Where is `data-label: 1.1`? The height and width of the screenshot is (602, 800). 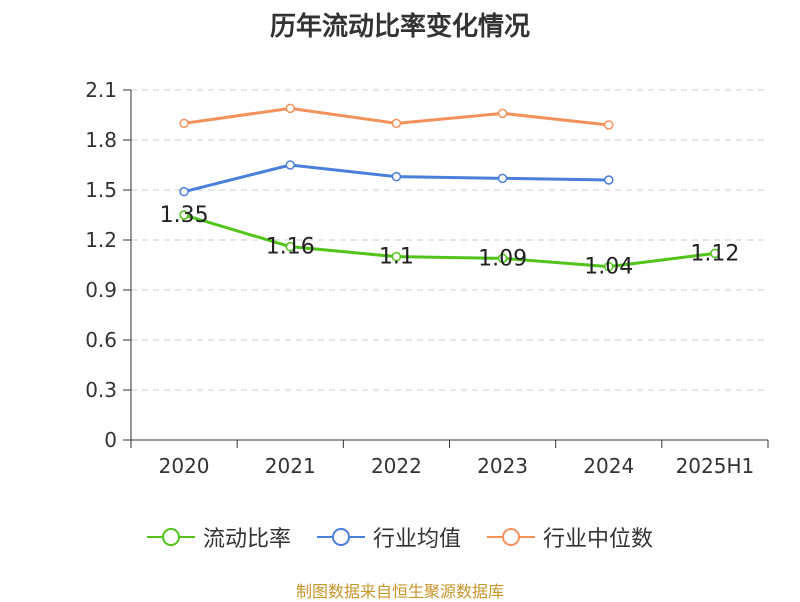 data-label: 1.1 is located at coordinates (396, 257).